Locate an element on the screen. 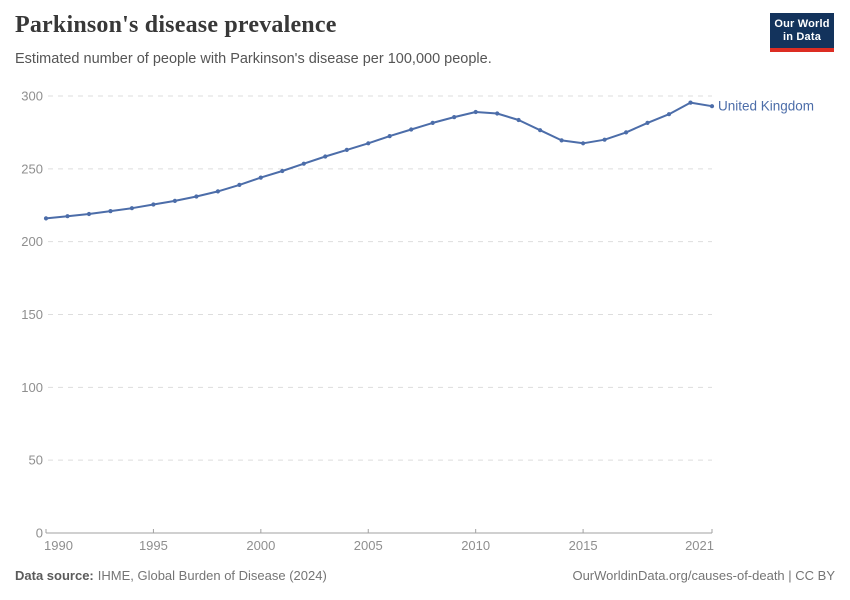 The width and height of the screenshot is (850, 600). owid-logo: Our World in Data is located at coordinates (802, 32).